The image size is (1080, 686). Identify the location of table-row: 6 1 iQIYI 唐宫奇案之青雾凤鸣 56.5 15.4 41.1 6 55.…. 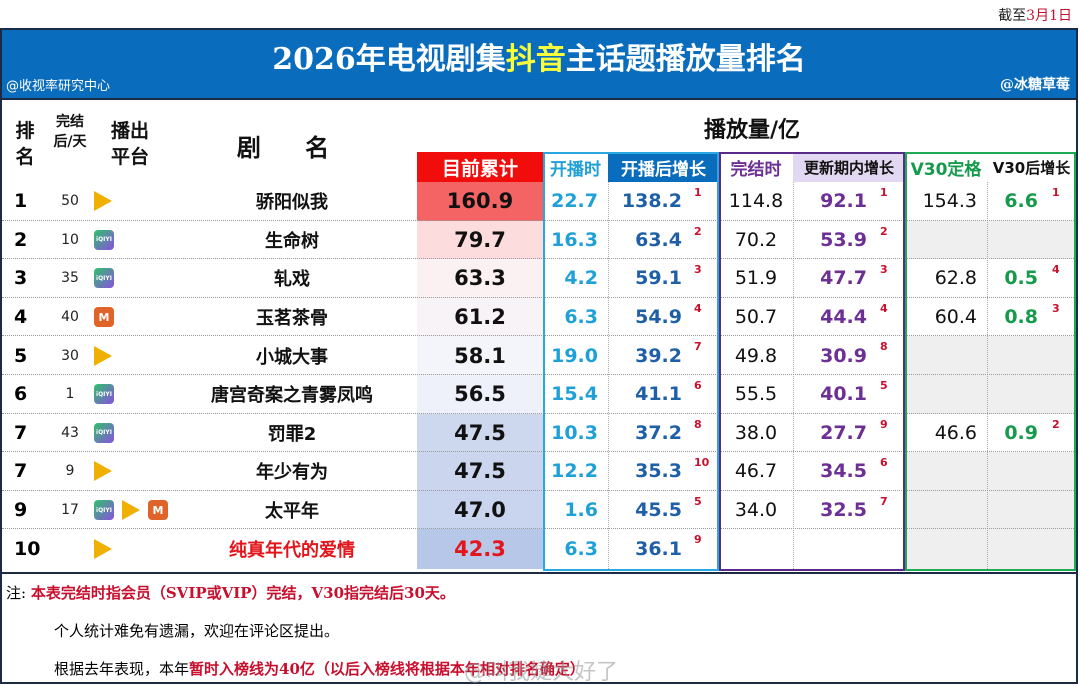
(539, 394).